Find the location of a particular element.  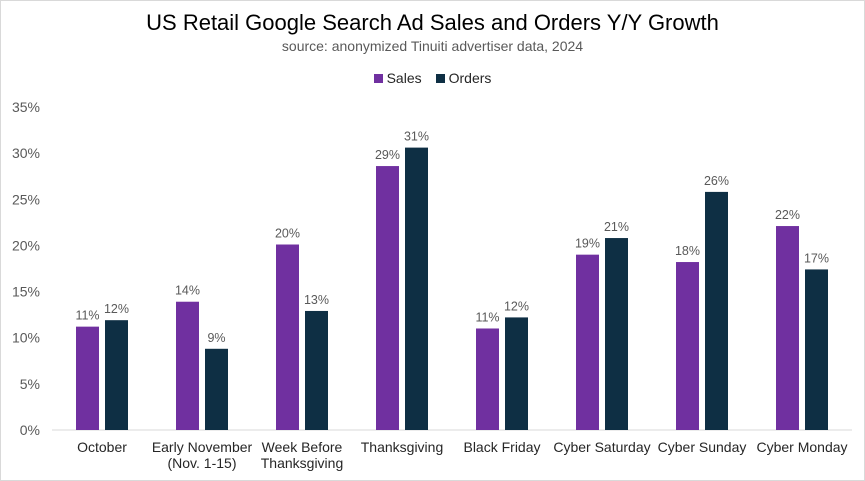

data-label-orders: 21% is located at coordinates (616, 227).